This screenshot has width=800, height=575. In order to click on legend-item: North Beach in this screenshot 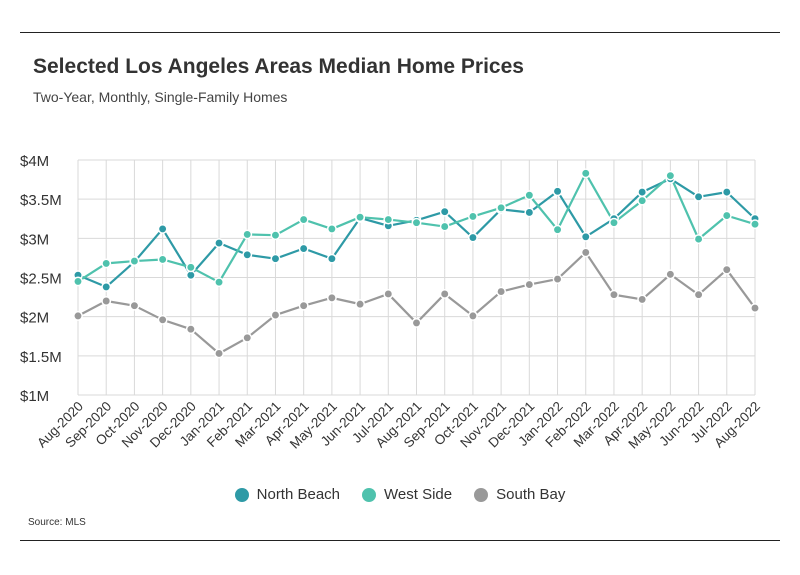, I will do `click(287, 494)`.